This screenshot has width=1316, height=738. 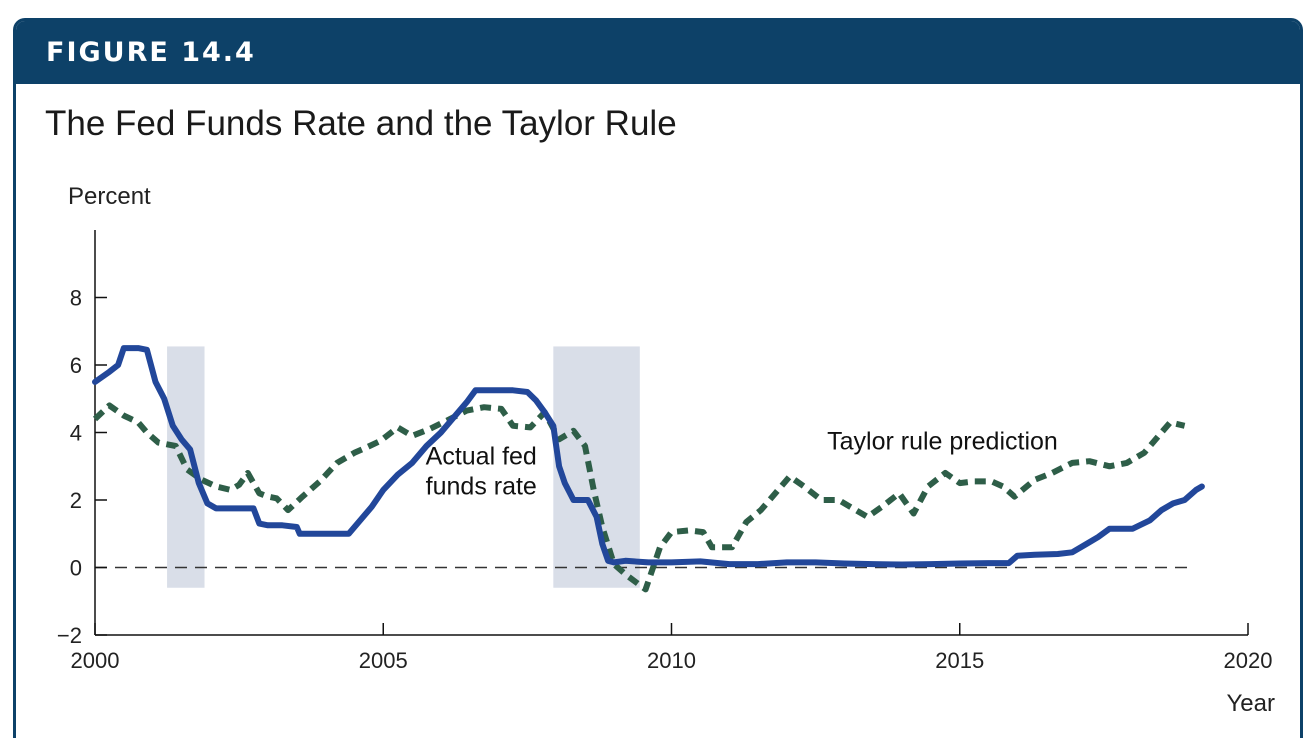 What do you see at coordinates (671, 660) in the screenshot?
I see `x-tick-label: 2010` at bounding box center [671, 660].